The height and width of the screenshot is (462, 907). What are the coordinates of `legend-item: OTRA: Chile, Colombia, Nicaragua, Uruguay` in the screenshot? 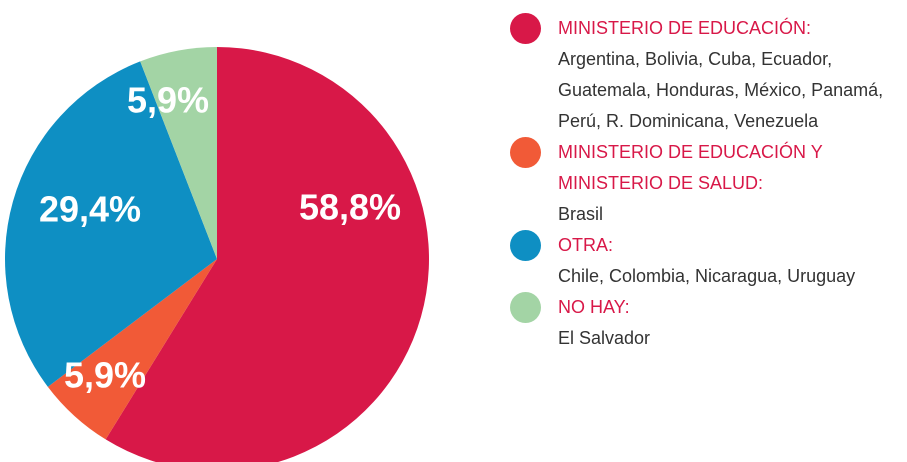 It's located at (707, 261).